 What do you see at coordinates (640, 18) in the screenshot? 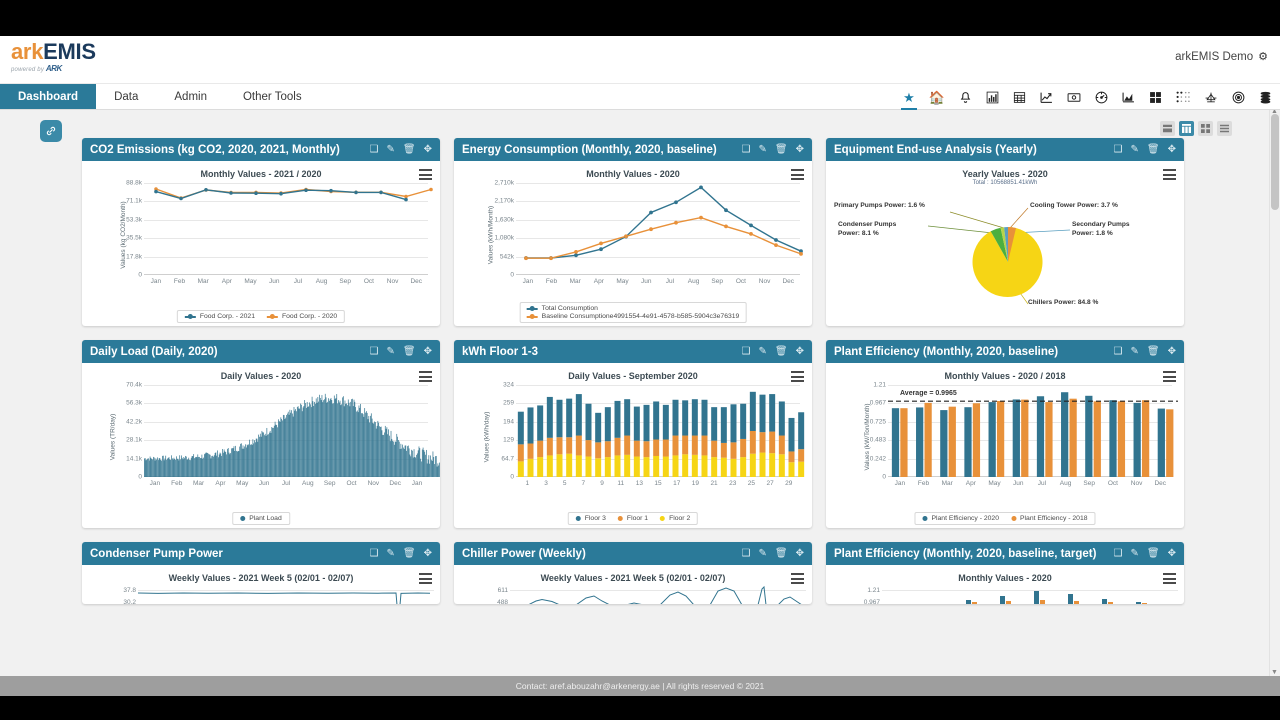
I see `letterbox-top` at bounding box center [640, 18].